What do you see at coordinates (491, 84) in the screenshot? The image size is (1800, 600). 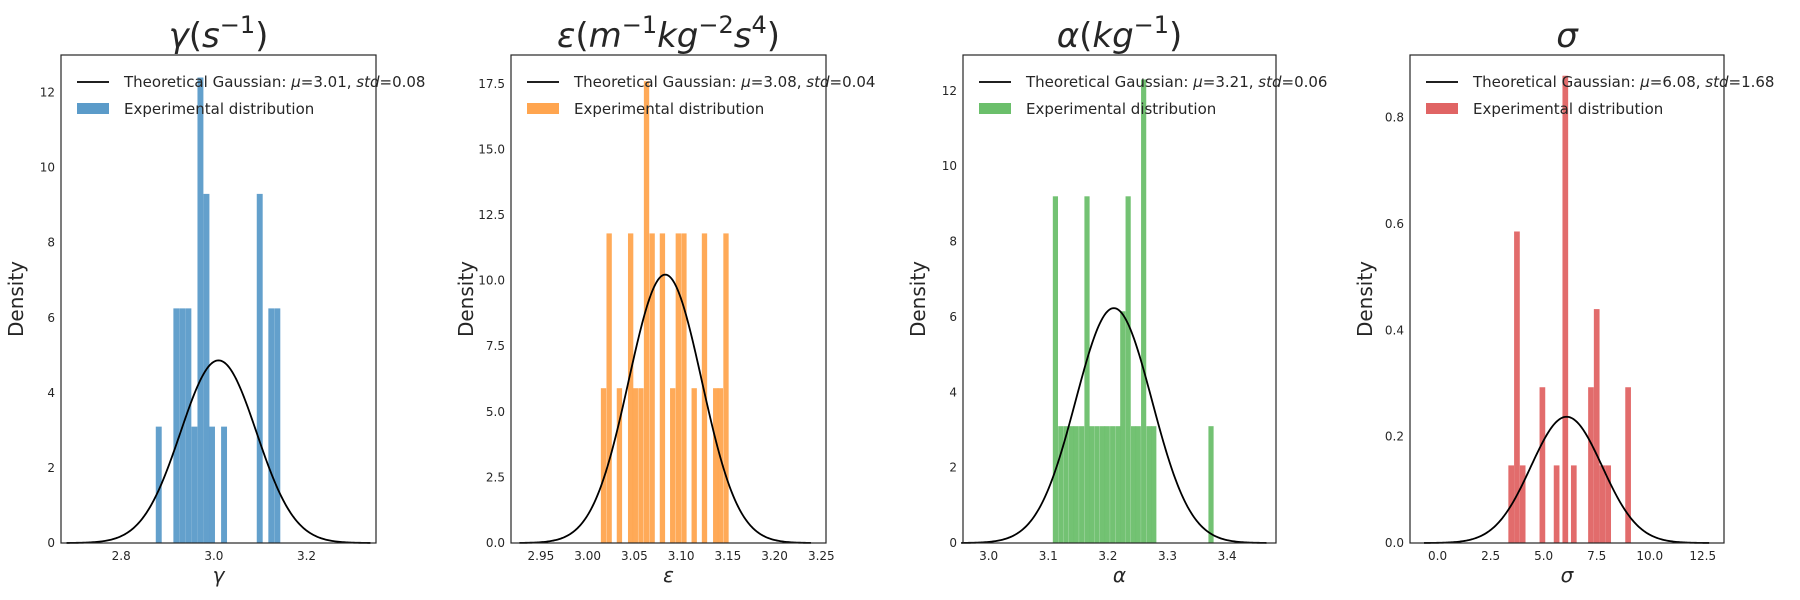 I see `y-tick-label: 17.5` at bounding box center [491, 84].